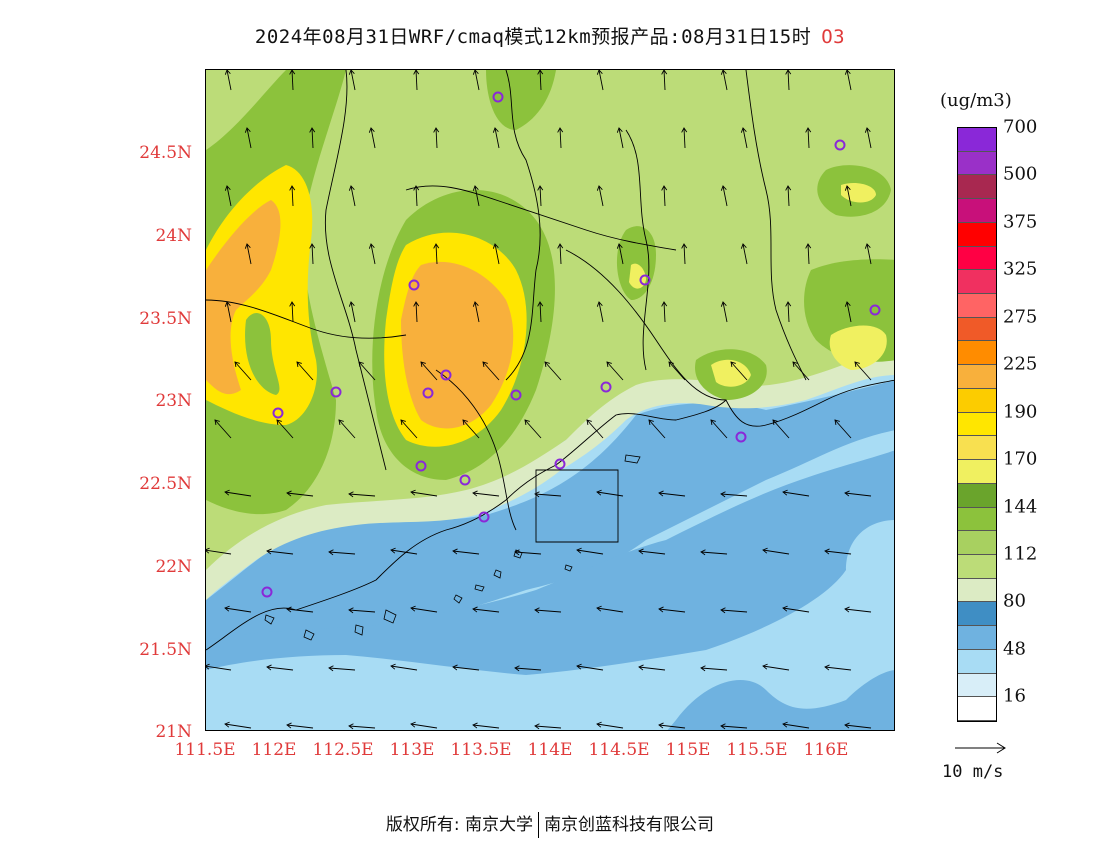  I want to click on lon-label-116: 116E, so click(826, 750).